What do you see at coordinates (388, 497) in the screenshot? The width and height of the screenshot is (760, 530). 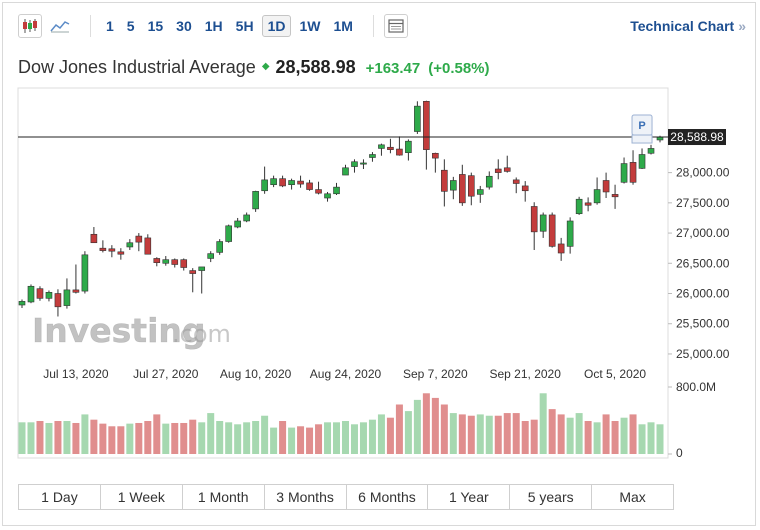 I see `range-6-months: 6 Months` at bounding box center [388, 497].